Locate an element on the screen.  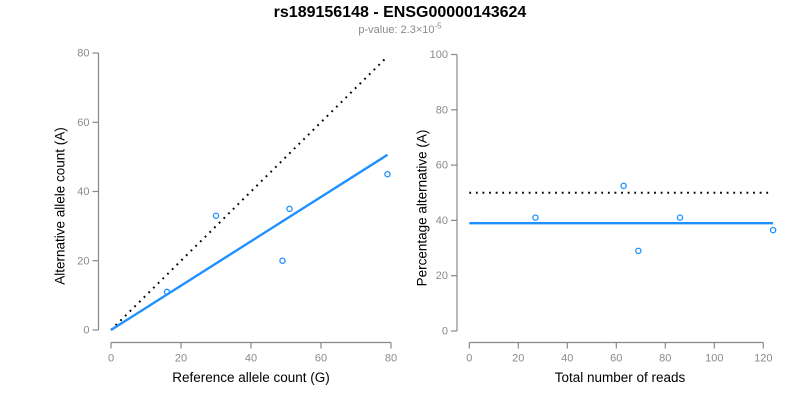
x-tick-label: 120 is located at coordinates (763, 359).